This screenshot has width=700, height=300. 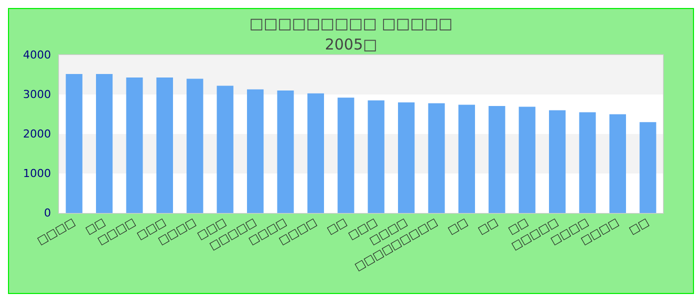 I want to click on chart-title: □□□□□□□□□ □□□□□, so click(x=351, y=23).